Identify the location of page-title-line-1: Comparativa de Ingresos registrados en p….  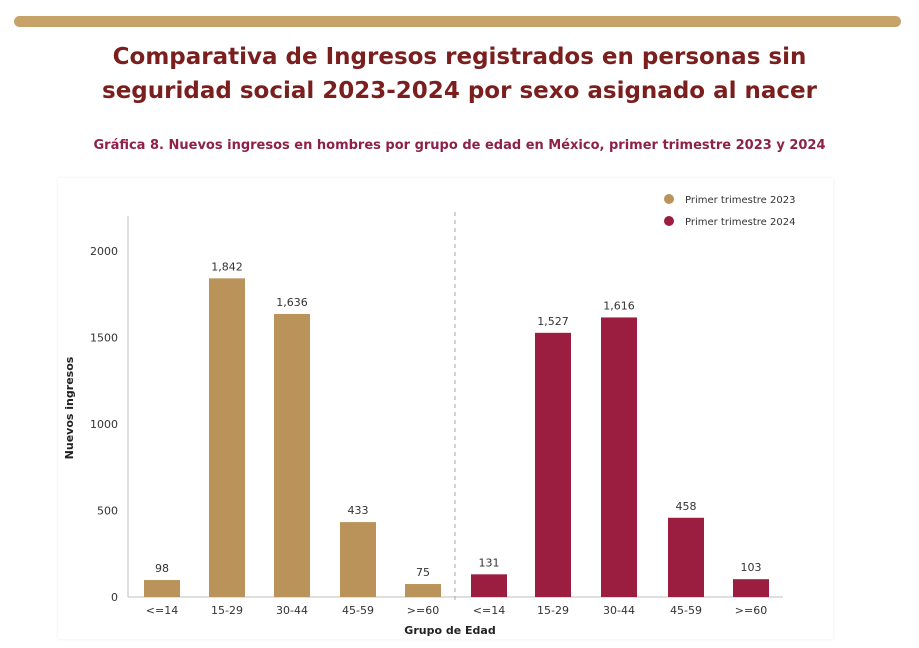
(459, 57).